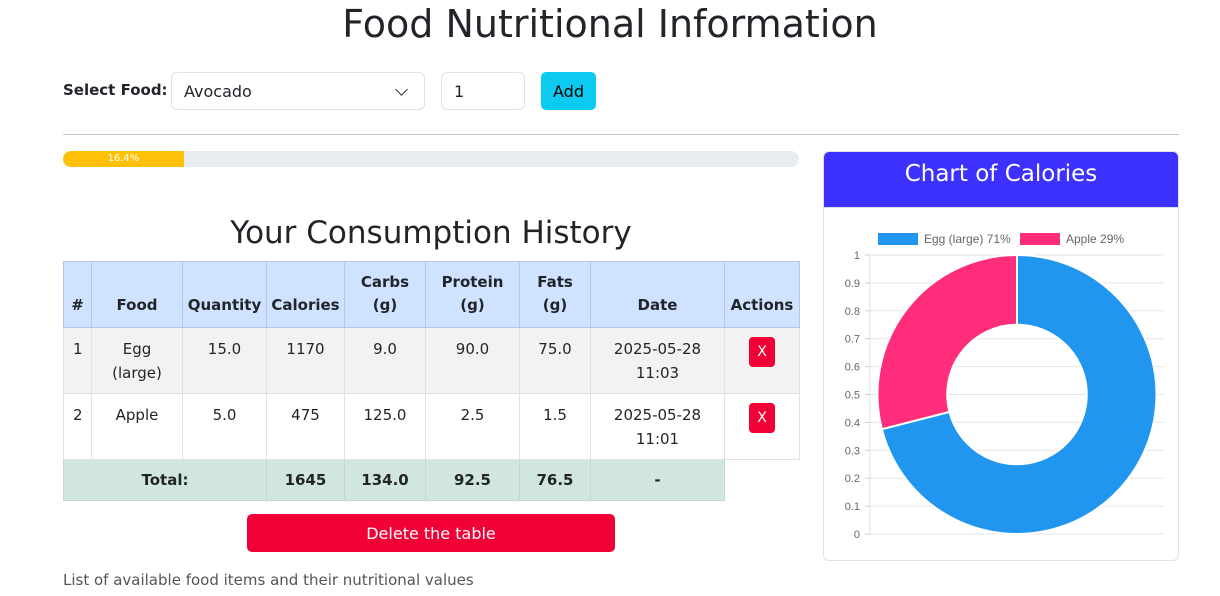  I want to click on y-tick-label: 1, so click(857, 256).